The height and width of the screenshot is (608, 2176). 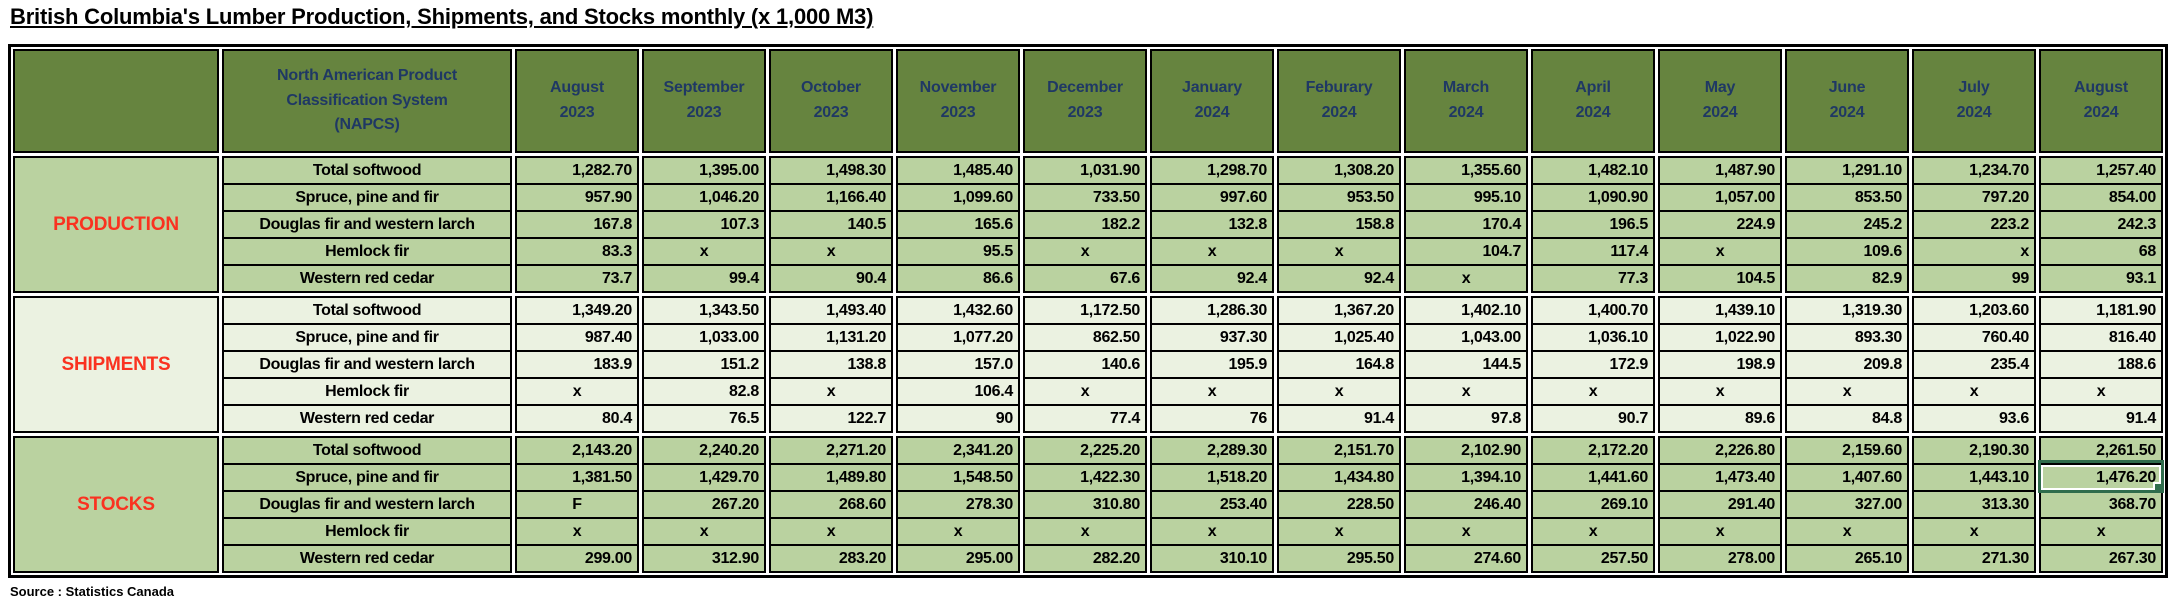 I want to click on month-header-cell: August 2023, so click(x=577, y=101).